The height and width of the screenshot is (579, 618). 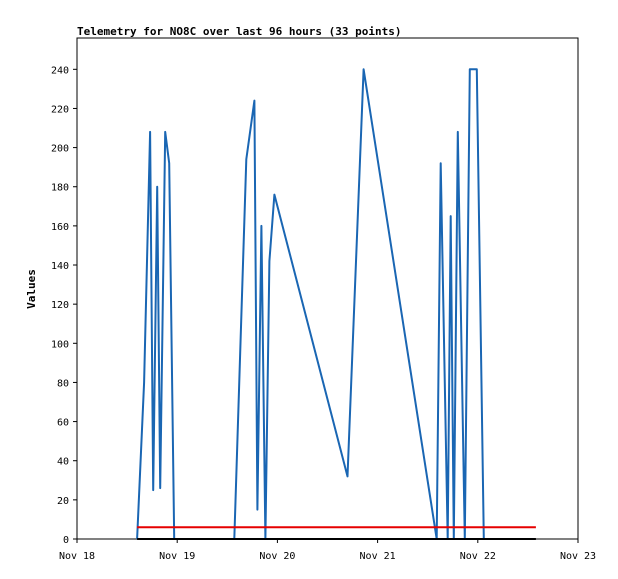 What do you see at coordinates (478, 556) in the screenshot?
I see `x-tick-label: Nov 22` at bounding box center [478, 556].